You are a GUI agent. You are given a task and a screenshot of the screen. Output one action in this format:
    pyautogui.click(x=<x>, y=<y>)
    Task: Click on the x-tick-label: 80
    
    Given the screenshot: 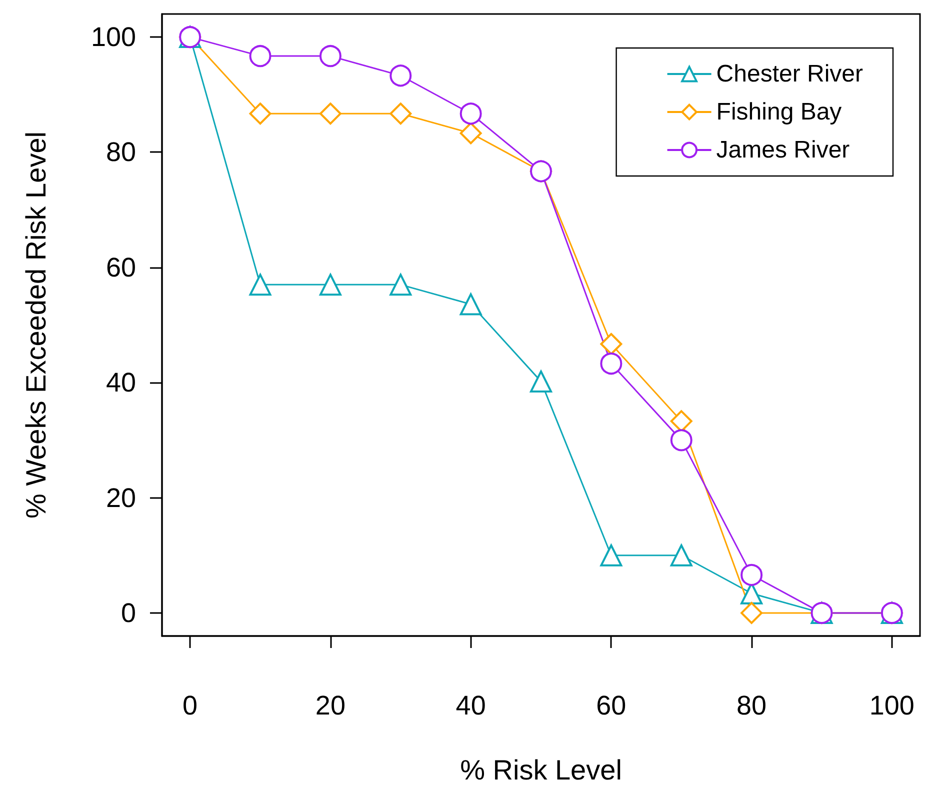 What is the action you would take?
    pyautogui.click(x=751, y=705)
    